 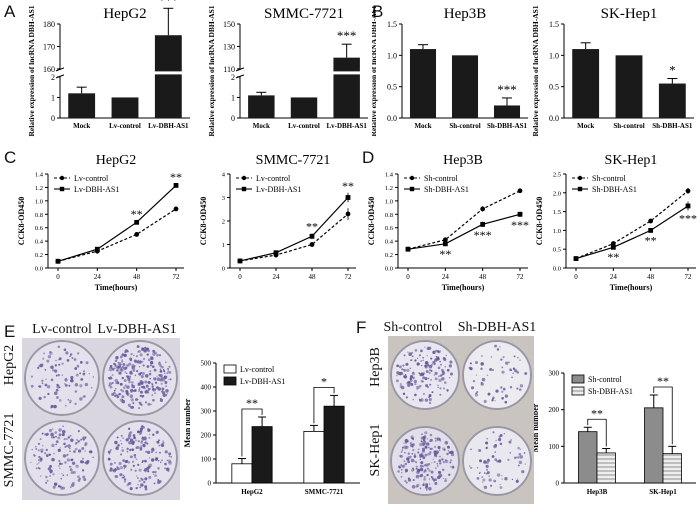 I want to click on x-tick-label: 72, so click(x=349, y=277).